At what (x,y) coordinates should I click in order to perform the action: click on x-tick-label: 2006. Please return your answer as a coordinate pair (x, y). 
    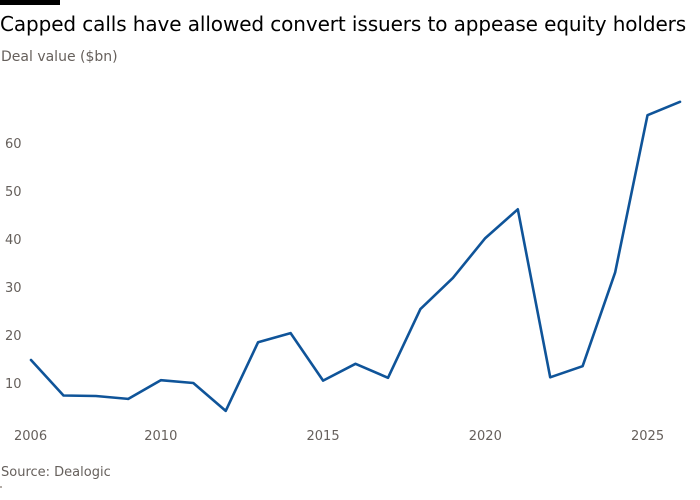
    Looking at the image, I should click on (30, 436).